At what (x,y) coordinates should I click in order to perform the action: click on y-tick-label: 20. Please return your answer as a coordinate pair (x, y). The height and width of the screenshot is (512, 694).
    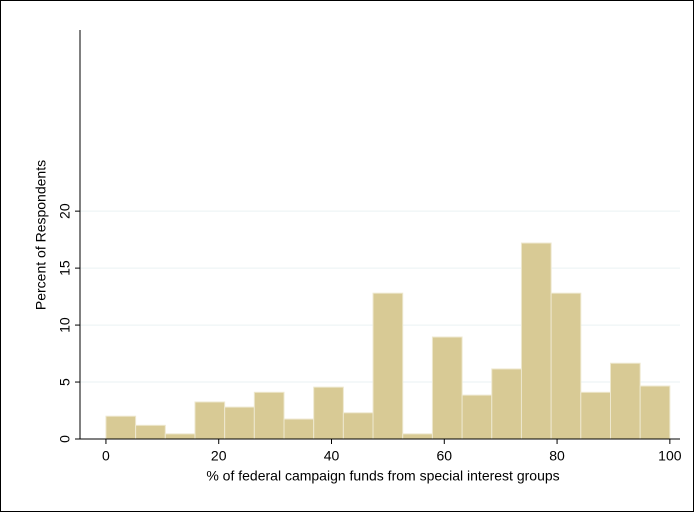
    Looking at the image, I should click on (65, 211).